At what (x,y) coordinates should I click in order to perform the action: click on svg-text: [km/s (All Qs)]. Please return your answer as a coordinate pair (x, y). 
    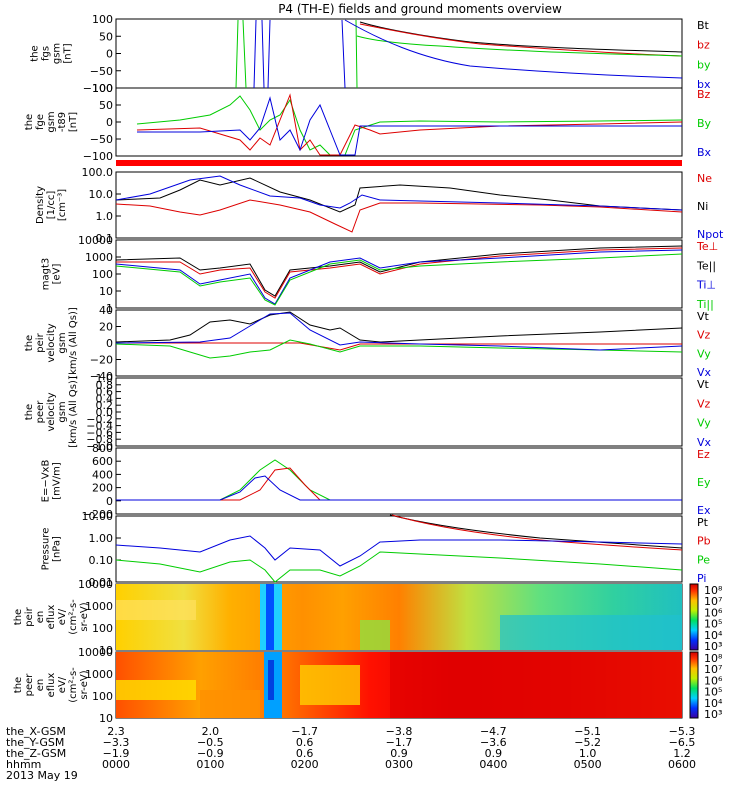
    Looking at the image, I should click on (73, 412).